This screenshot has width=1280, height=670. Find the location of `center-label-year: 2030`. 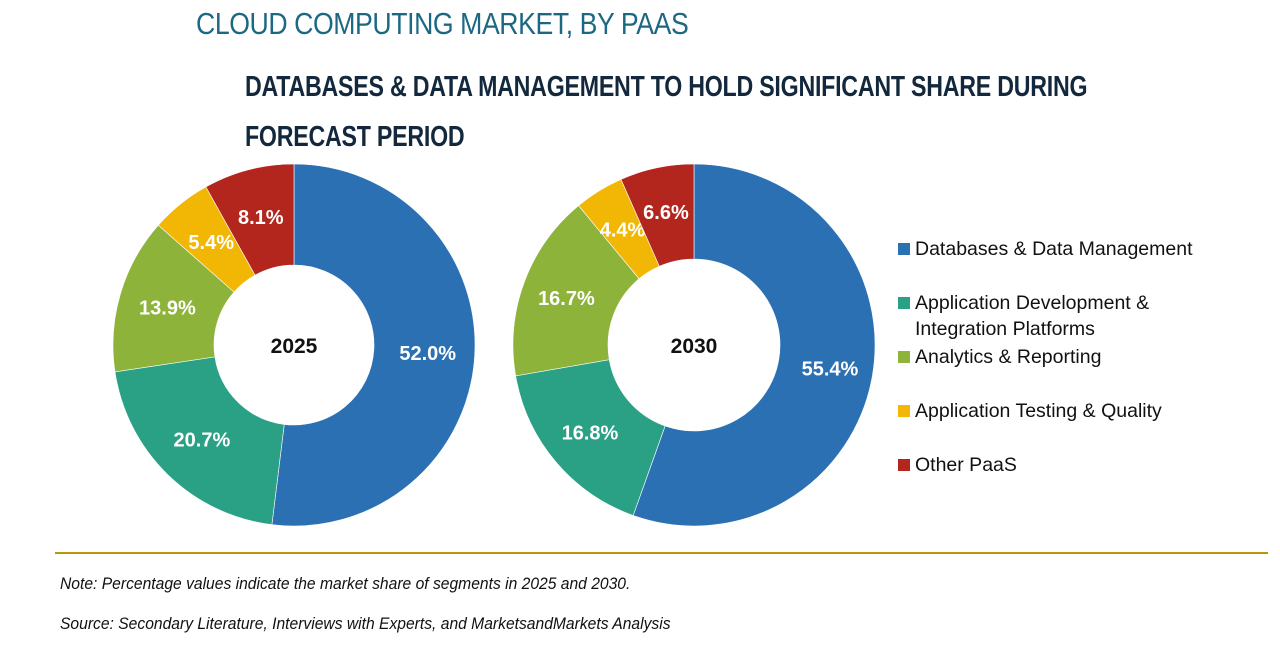

center-label-year: 2030 is located at coordinates (694, 346).